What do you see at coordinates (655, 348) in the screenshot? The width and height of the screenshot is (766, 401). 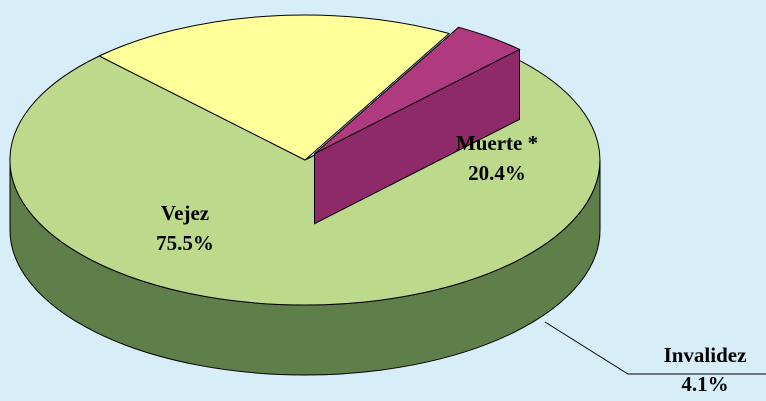 I see `leader-line` at bounding box center [655, 348].